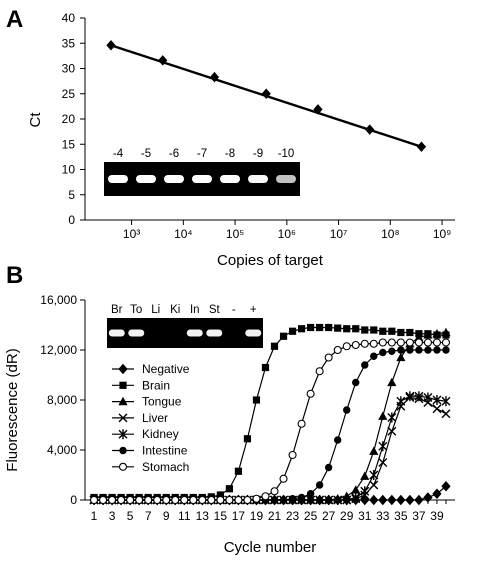  I want to click on panel-b-legend-label: Brain, so click(156, 385).